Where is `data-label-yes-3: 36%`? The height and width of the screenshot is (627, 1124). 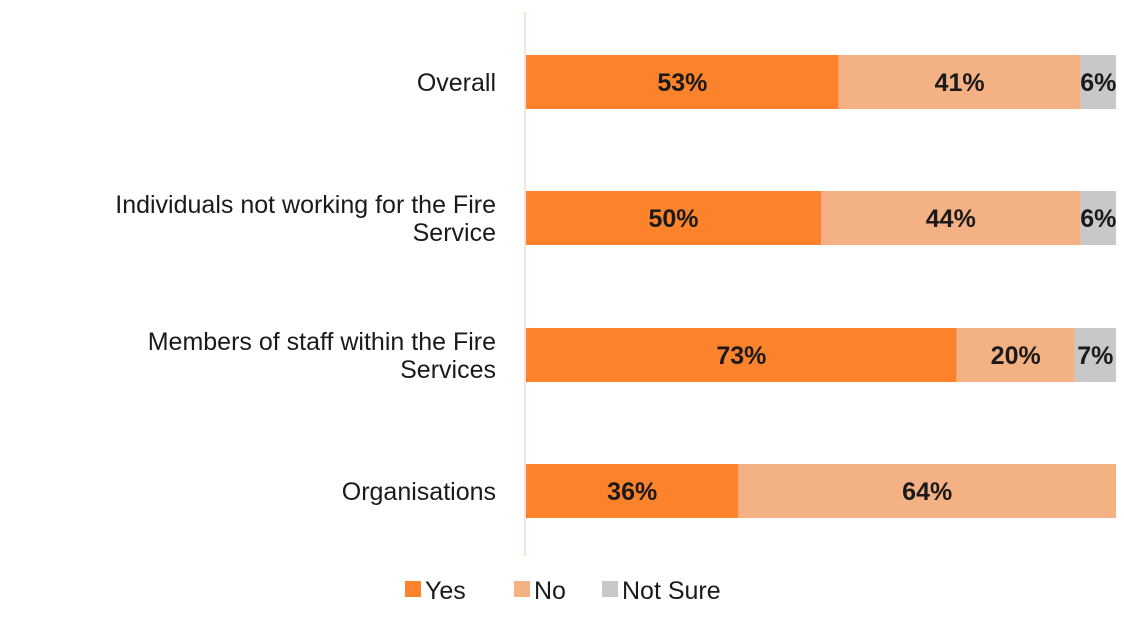
data-label-yes-3: 36% is located at coordinates (632, 492).